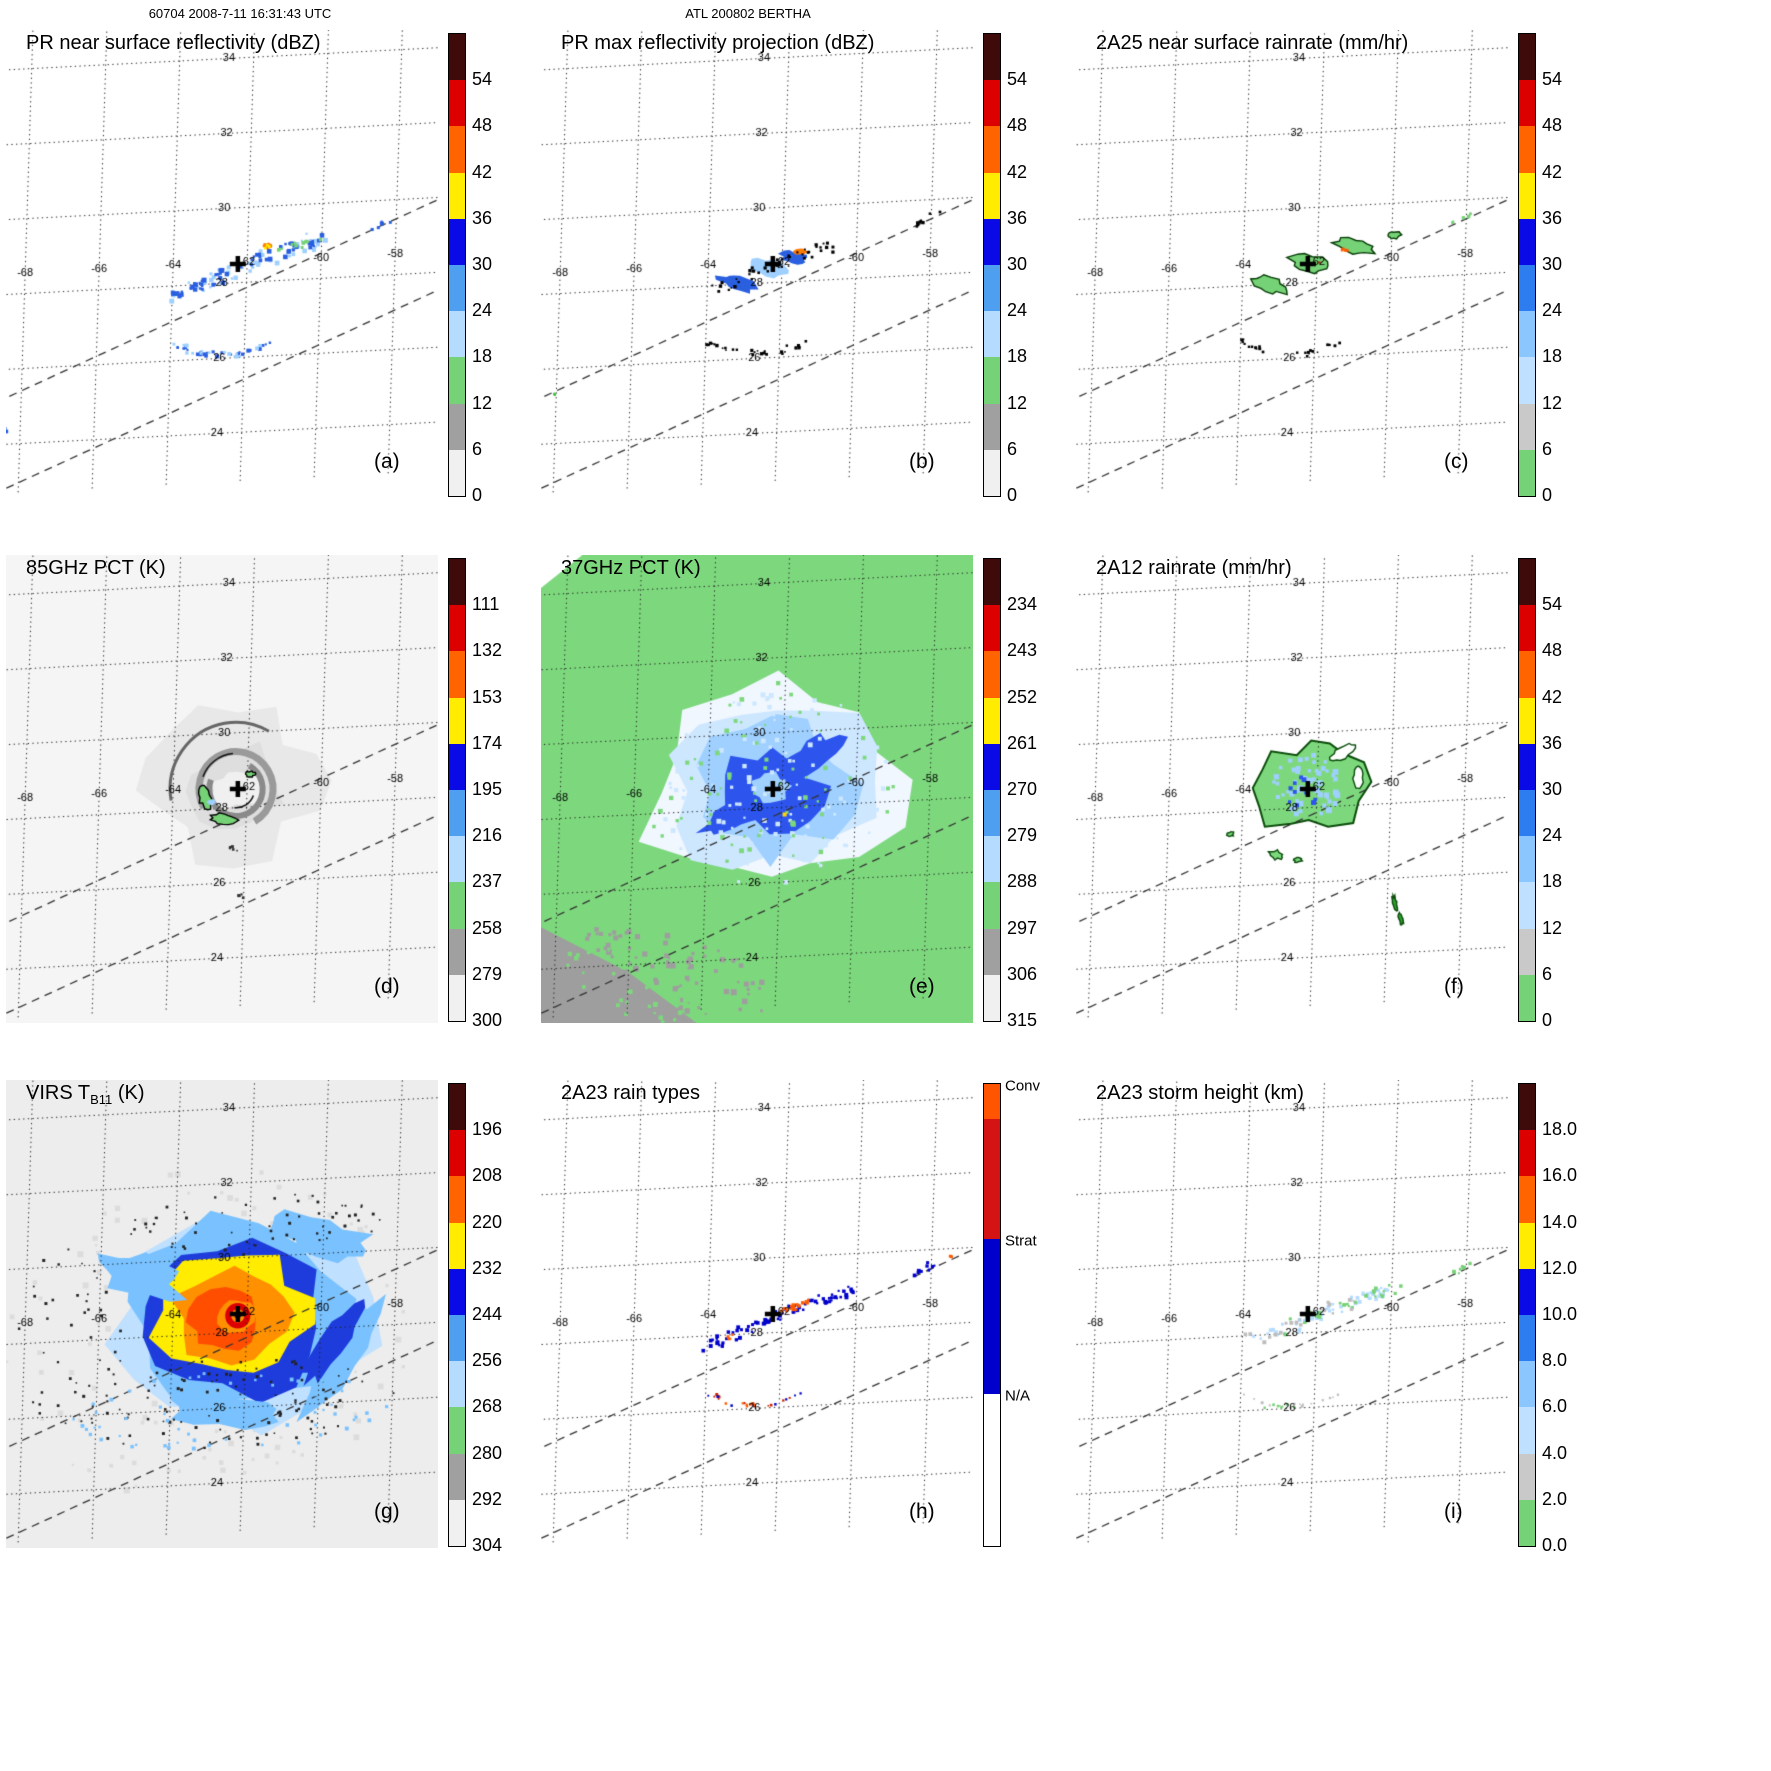 Image resolution: width=1771 pixels, height=1771 pixels. I want to click on colorbar-tick-label: 288, so click(1022, 881).